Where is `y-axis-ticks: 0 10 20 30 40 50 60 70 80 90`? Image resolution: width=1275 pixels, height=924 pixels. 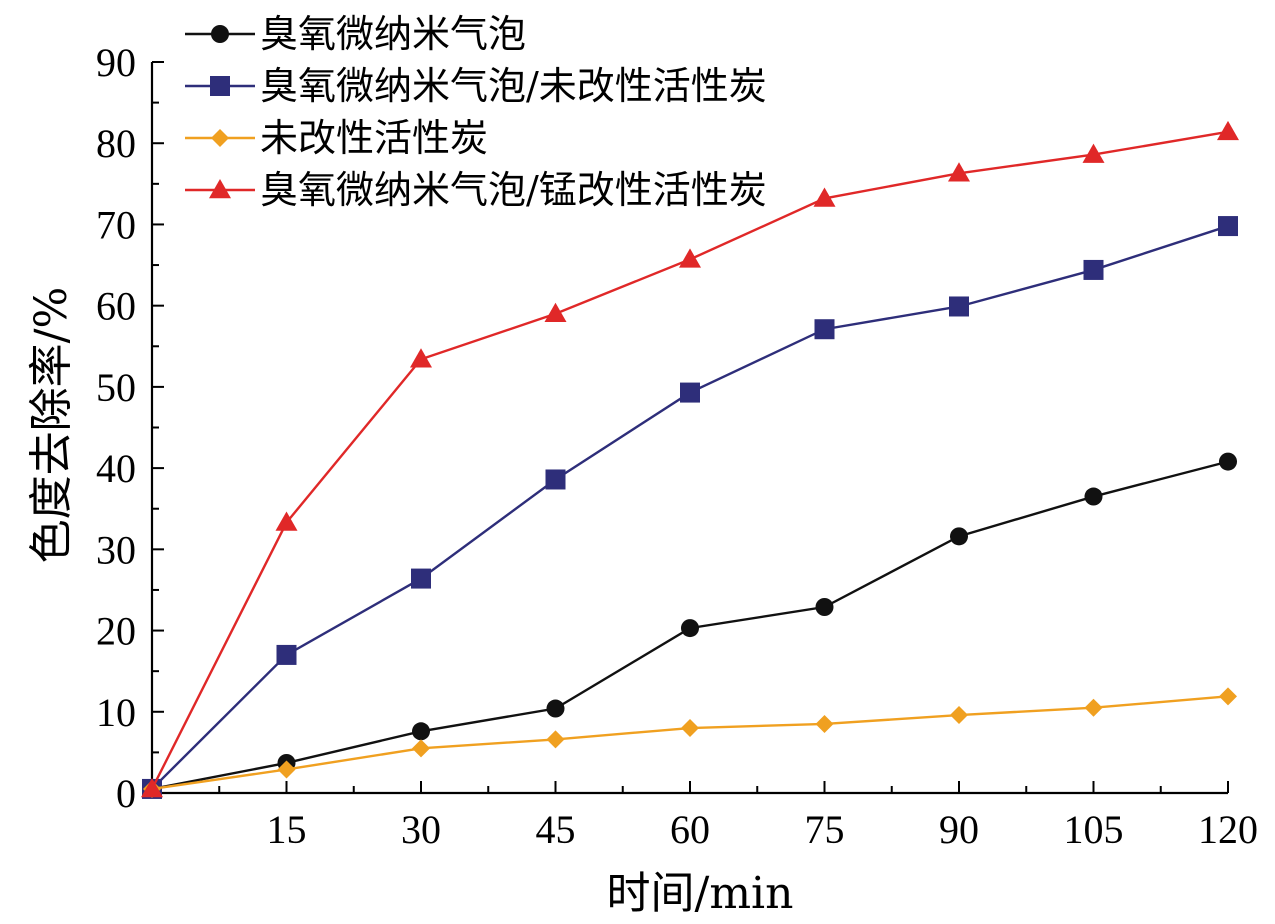
y-axis-ticks: 0 10 20 30 40 50 60 70 80 90 is located at coordinates (130, 428).